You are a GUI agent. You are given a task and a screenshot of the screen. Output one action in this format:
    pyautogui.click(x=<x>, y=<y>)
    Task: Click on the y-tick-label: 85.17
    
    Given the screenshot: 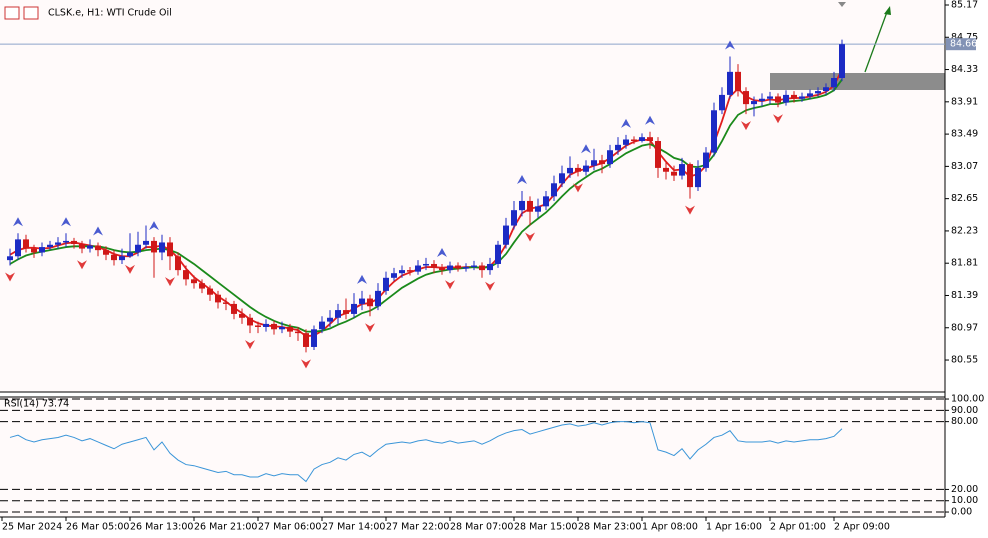 What is the action you would take?
    pyautogui.click(x=964, y=5)
    